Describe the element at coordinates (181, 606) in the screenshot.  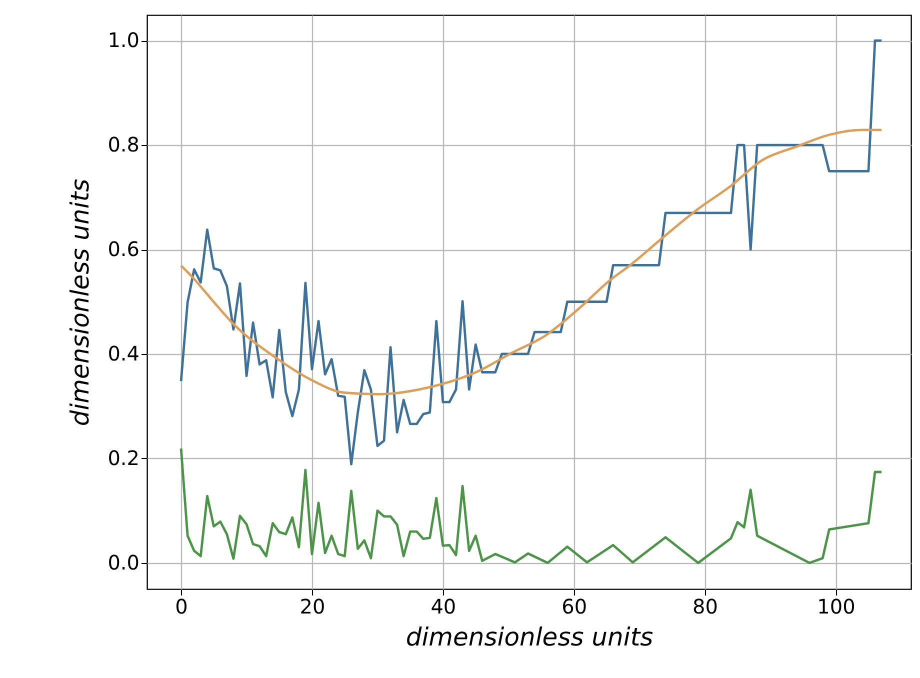
I see `x-tick-label: 0` at that location.